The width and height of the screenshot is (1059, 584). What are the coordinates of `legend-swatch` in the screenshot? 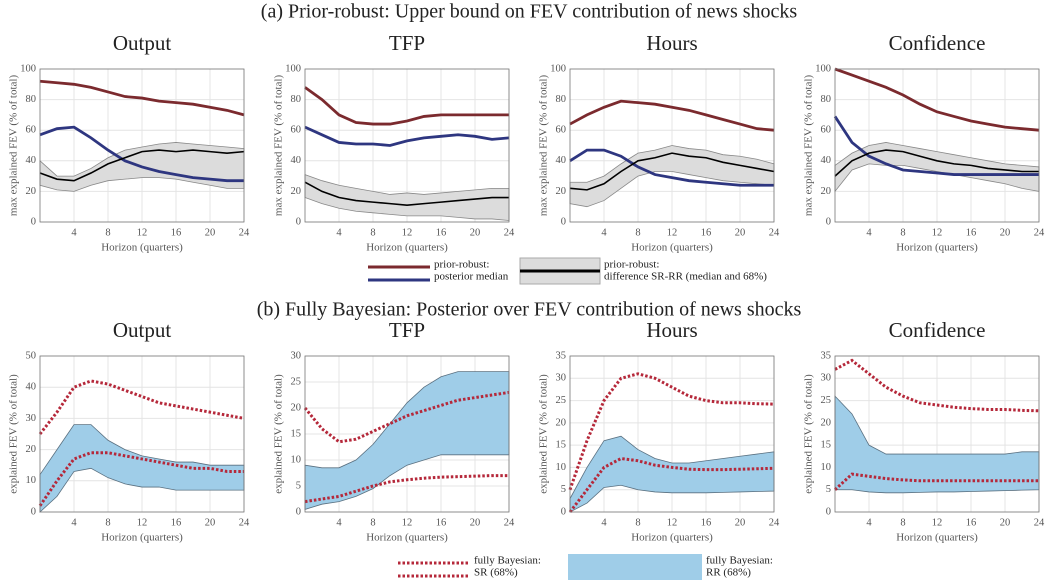 It's located at (635, 567).